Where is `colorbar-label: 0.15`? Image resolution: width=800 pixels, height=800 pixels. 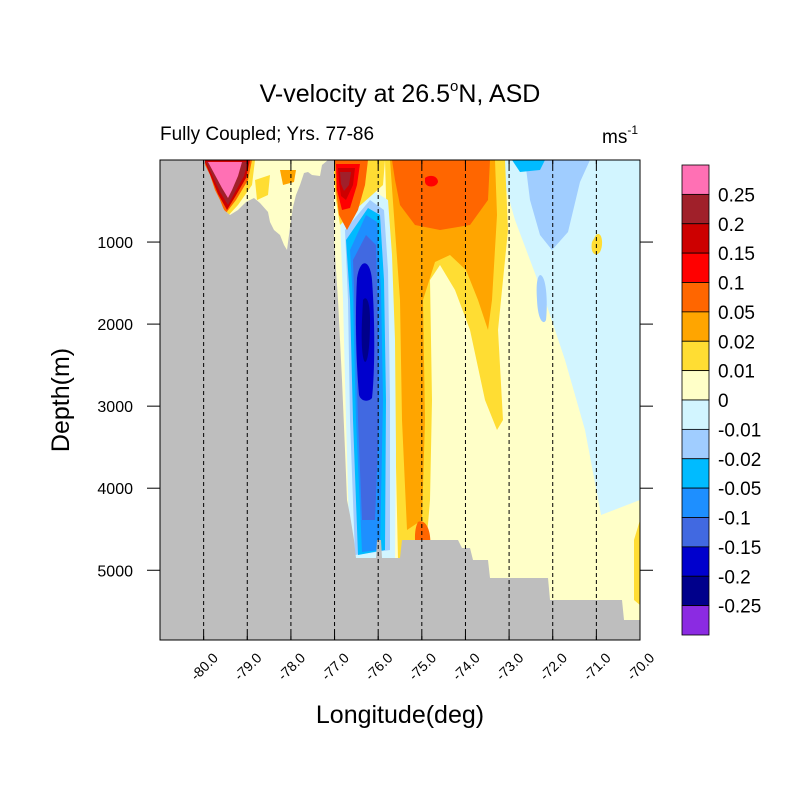 colorbar-label: 0.15 is located at coordinates (736, 254).